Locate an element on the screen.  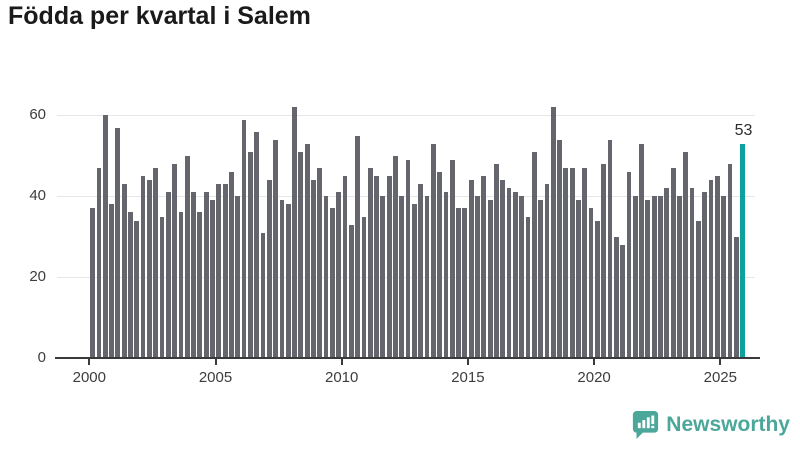
y-axis-tick-label: 20 is located at coordinates (37, 277).